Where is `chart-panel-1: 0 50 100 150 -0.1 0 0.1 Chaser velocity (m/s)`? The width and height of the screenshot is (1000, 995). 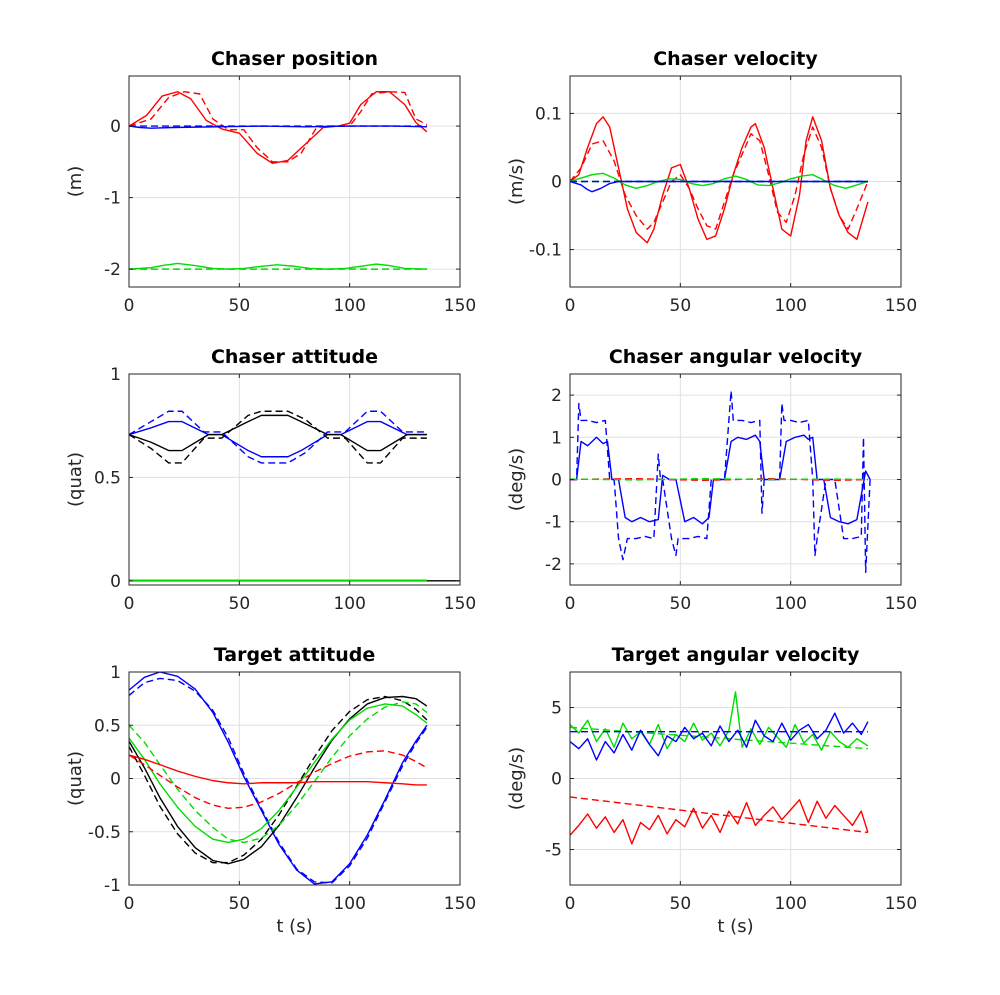
chart-panel-1: 0 50 100 150 -0.1 0 0.1 Chaser velocity (m/s) is located at coordinates (711, 182).